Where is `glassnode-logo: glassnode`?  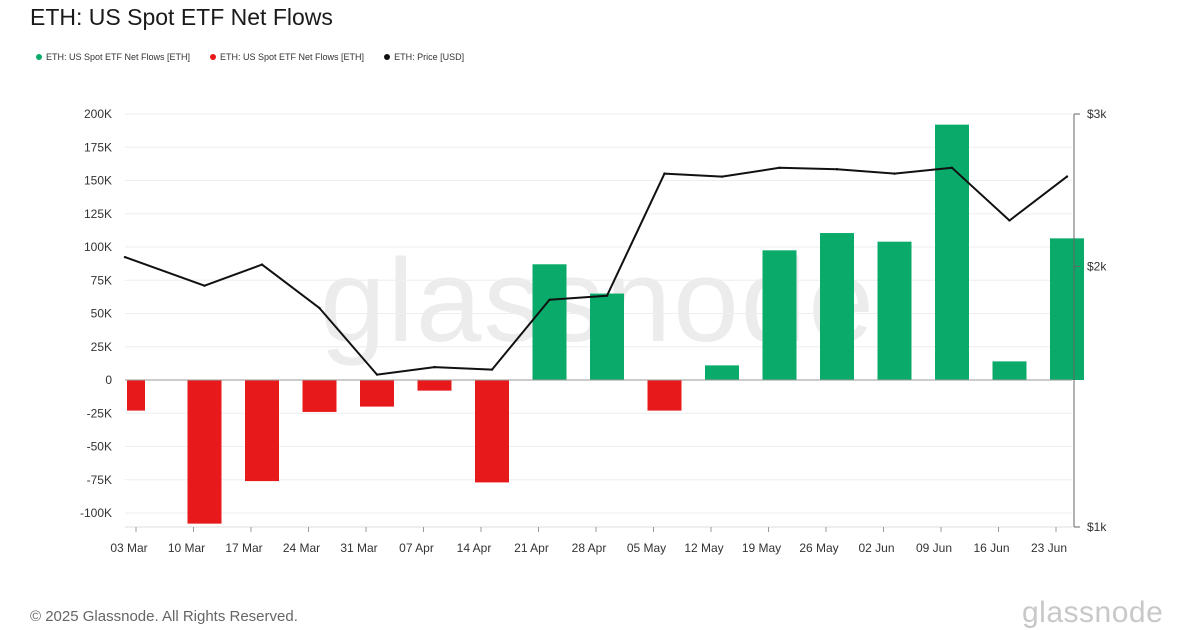
glassnode-logo: glassnode is located at coordinates (1093, 612).